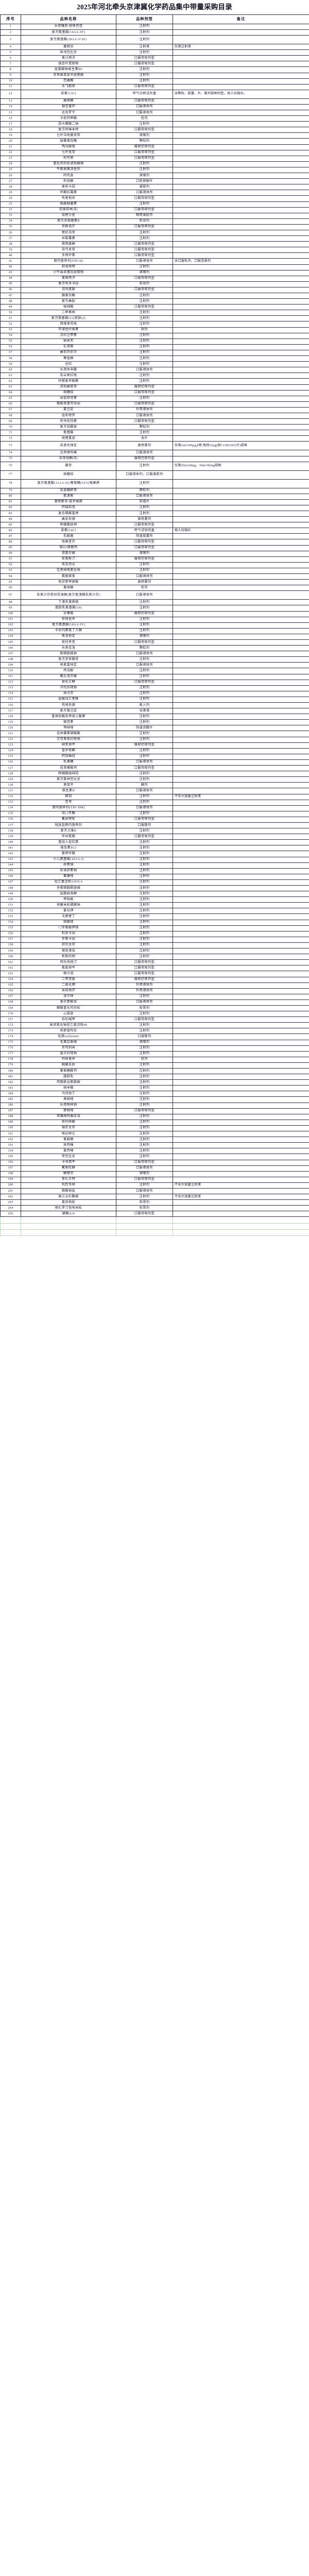 Image resolution: width=309 pixels, height=2576 pixels. I want to click on cell-seq: 107, so click(10, 654).